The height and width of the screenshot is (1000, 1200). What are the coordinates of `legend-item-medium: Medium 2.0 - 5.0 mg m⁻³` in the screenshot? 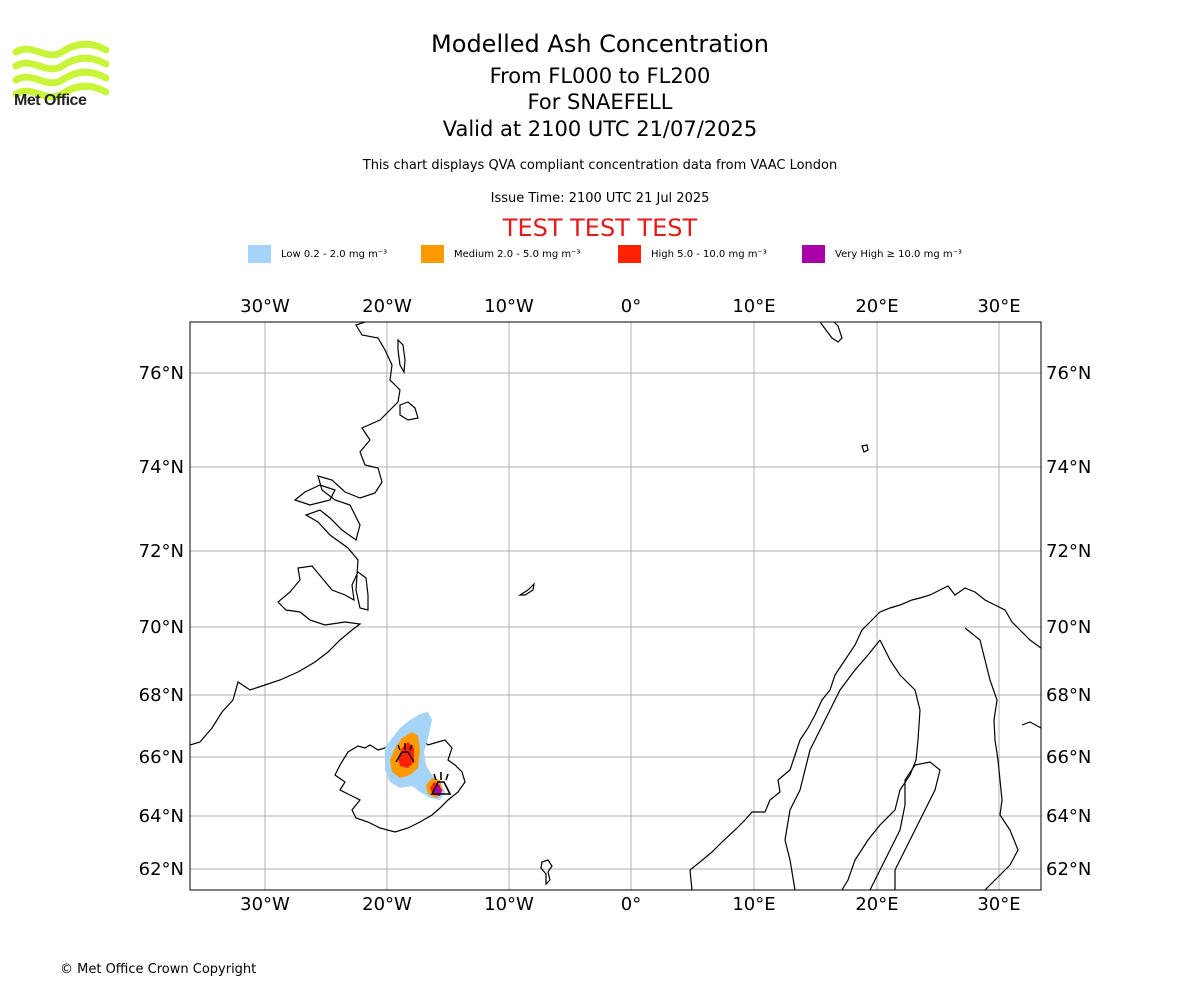 It's located at (500, 254).